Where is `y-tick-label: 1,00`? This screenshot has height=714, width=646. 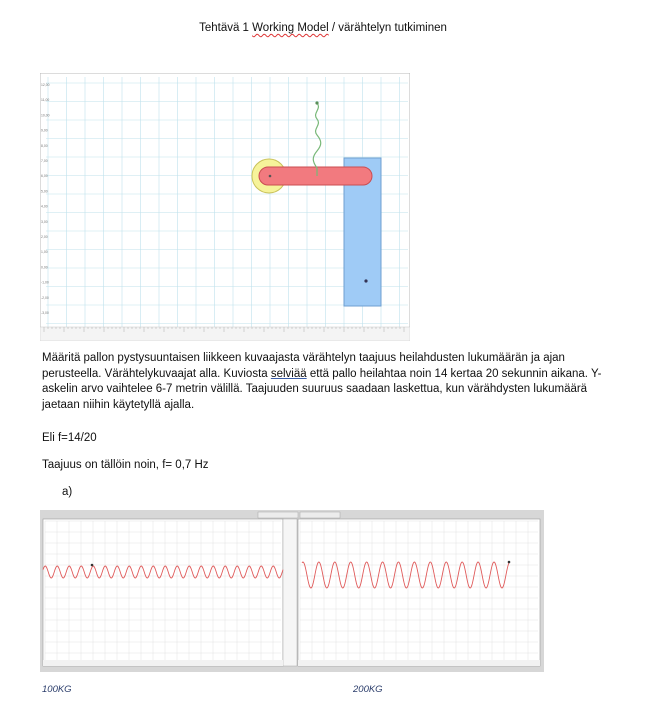
y-tick-label: 1,00 is located at coordinates (44, 252).